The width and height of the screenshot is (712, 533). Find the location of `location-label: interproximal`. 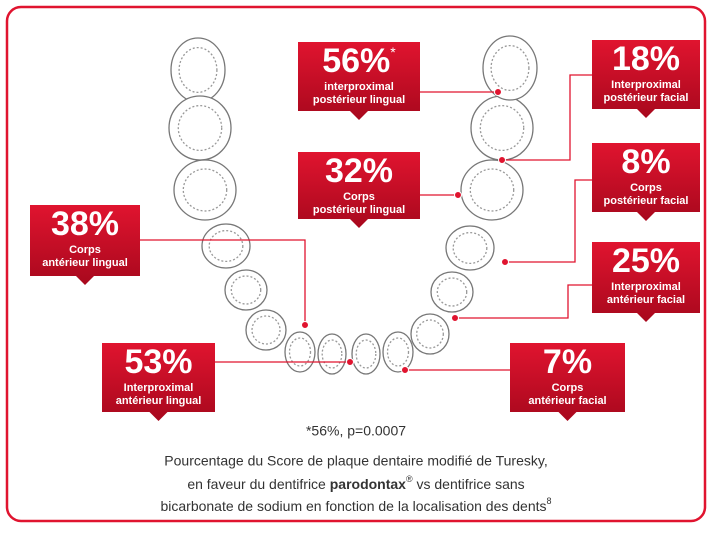

location-label: interproximal is located at coordinates (359, 87).